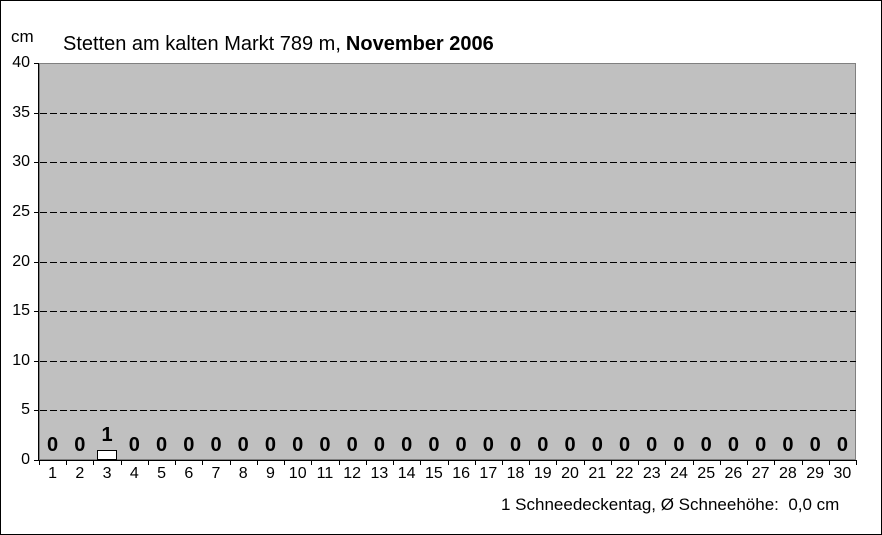 This screenshot has width=882, height=535. Describe the element at coordinates (25, 459) in the screenshot. I see `y-axis-tick-label: 0` at that location.